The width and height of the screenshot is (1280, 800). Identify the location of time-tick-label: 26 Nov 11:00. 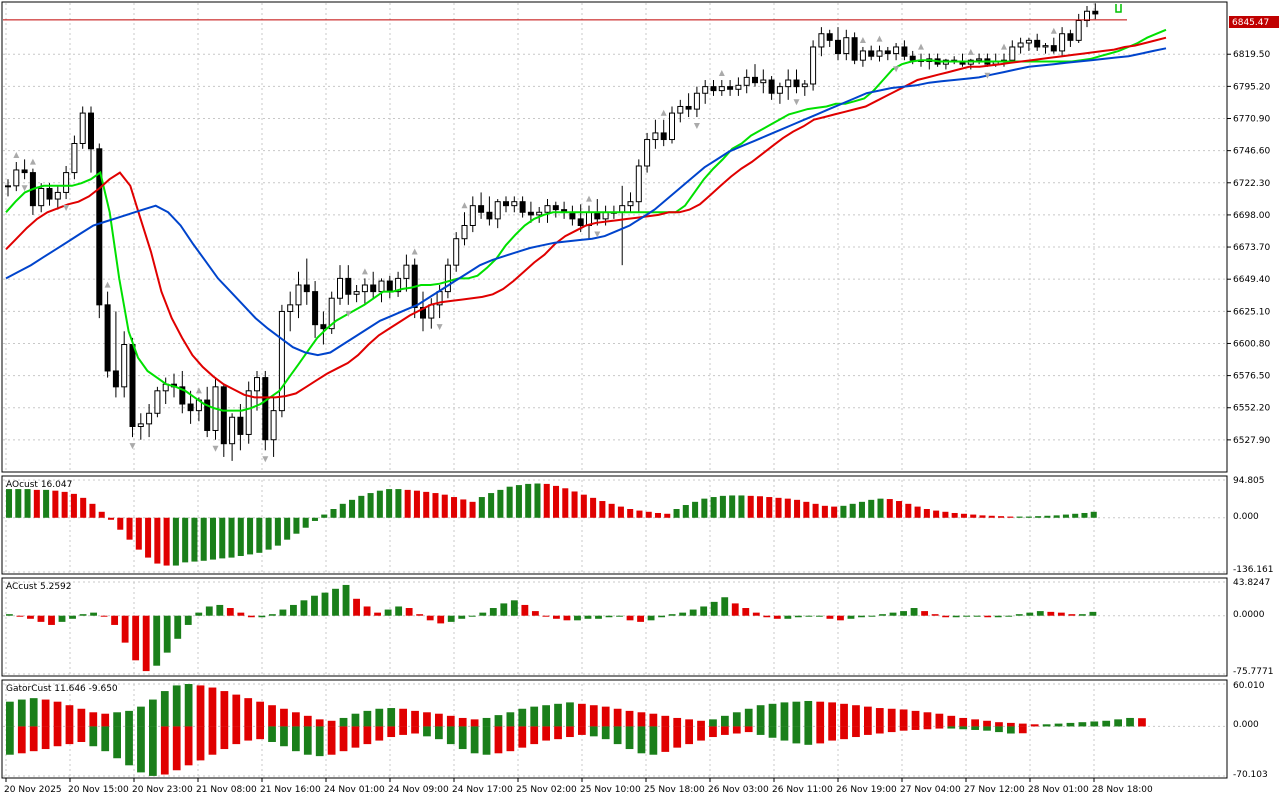
(802, 790).